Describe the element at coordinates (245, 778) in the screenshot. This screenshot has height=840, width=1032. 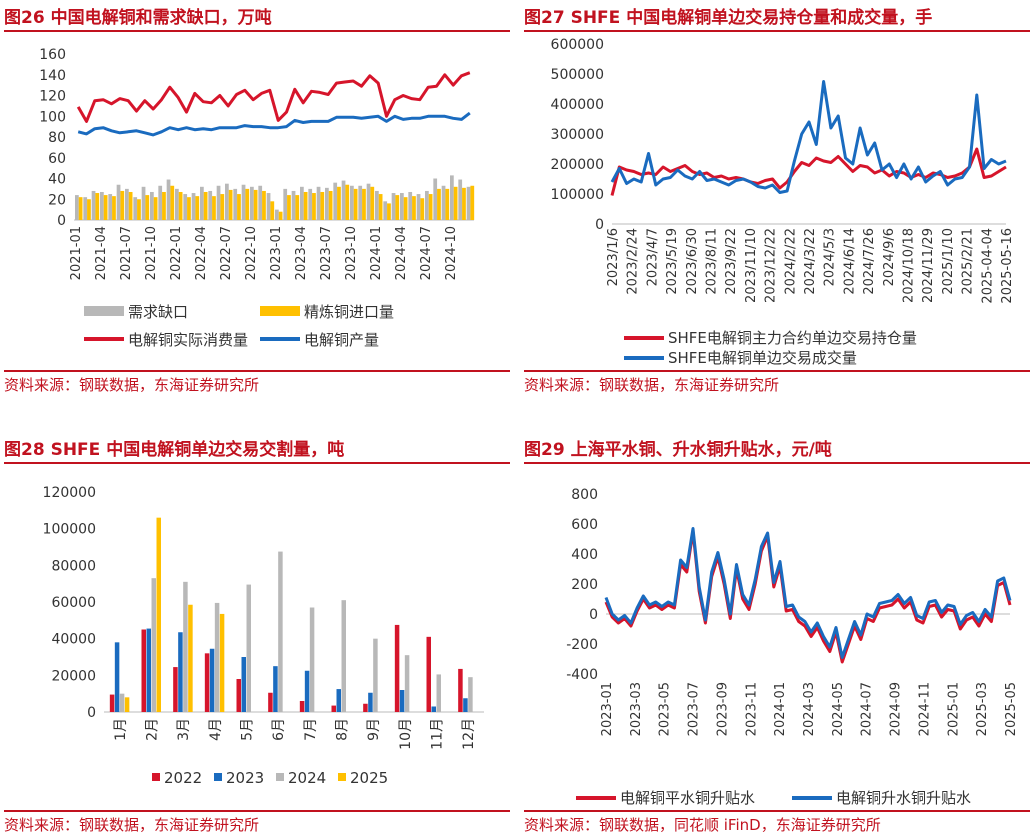
I see `legend-label: 2023` at that location.